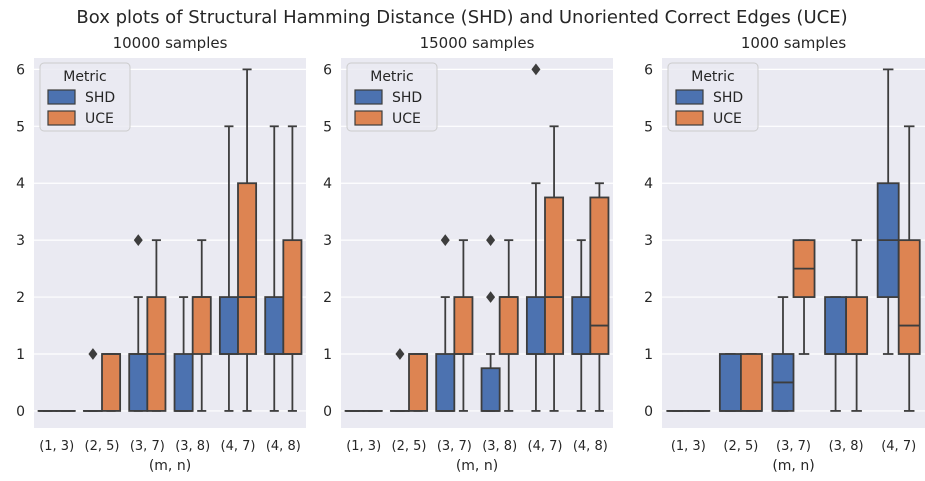 Image resolution: width=925 pixels, height=481 pixels. I want to click on box-shd, so click(730, 382).